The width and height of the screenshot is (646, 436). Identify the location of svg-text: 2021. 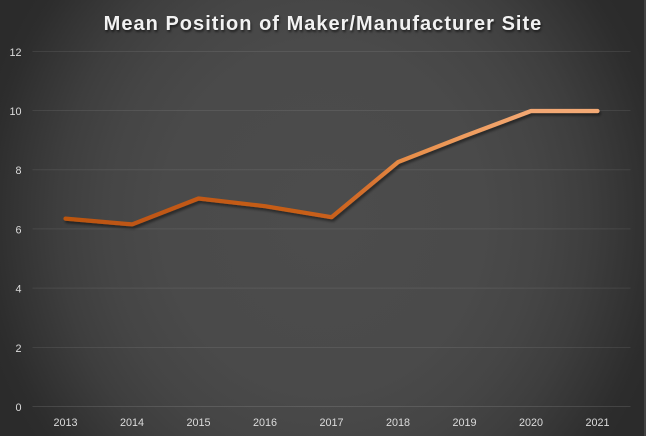
(597, 423).